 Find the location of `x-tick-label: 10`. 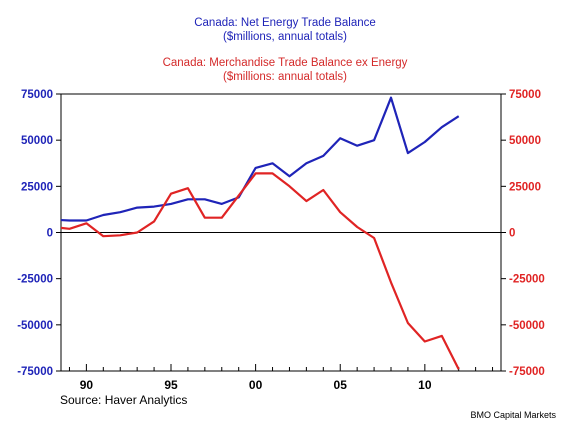

x-tick-label: 10 is located at coordinates (425, 385).